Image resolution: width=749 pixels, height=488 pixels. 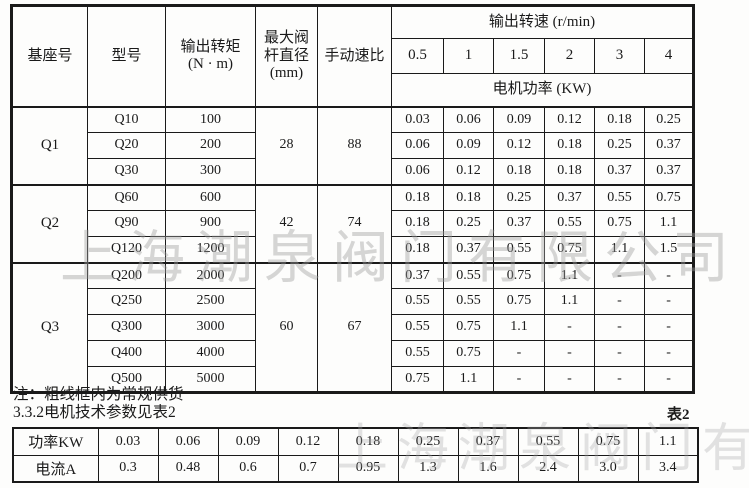 What do you see at coordinates (49, 145) in the screenshot?
I see `base-q1: Q1` at bounding box center [49, 145].